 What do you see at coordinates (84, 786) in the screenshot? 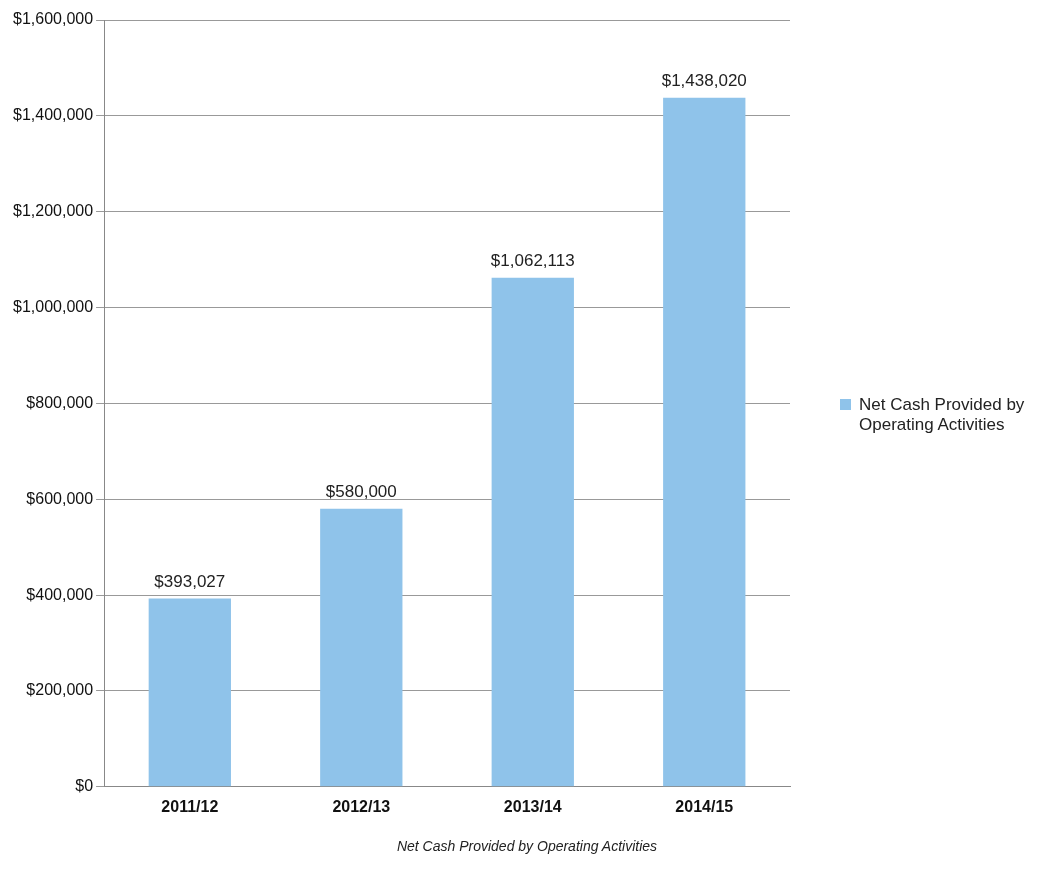
I see `y-tick-label: $0` at bounding box center [84, 786].